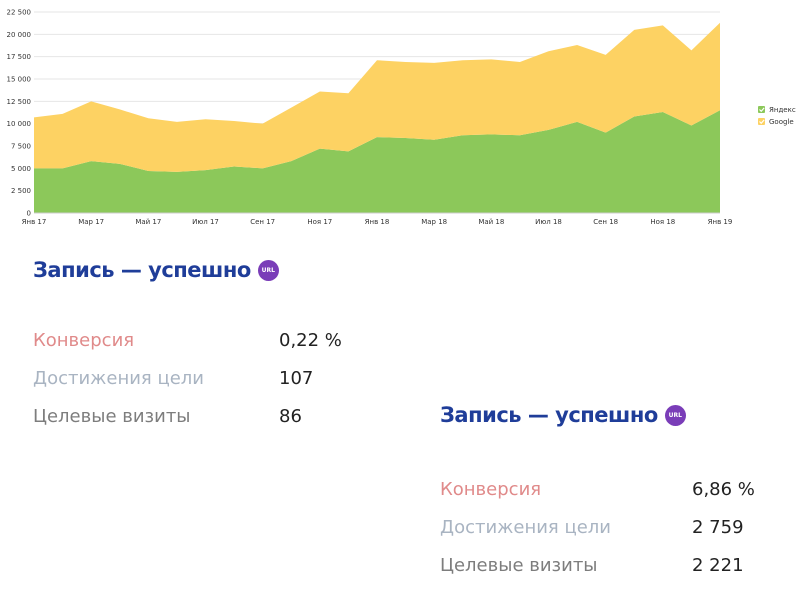  I want to click on y-tick-label: 2 500, so click(21, 191).